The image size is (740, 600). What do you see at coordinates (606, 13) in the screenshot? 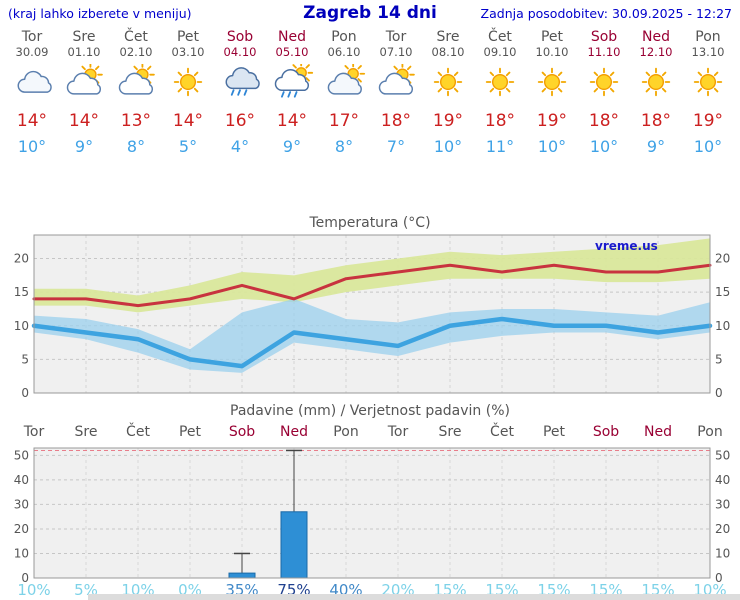
I see `last-update-text: Zadnja posodobitev: 30.09.2025 - 12:27` at bounding box center [606, 13].